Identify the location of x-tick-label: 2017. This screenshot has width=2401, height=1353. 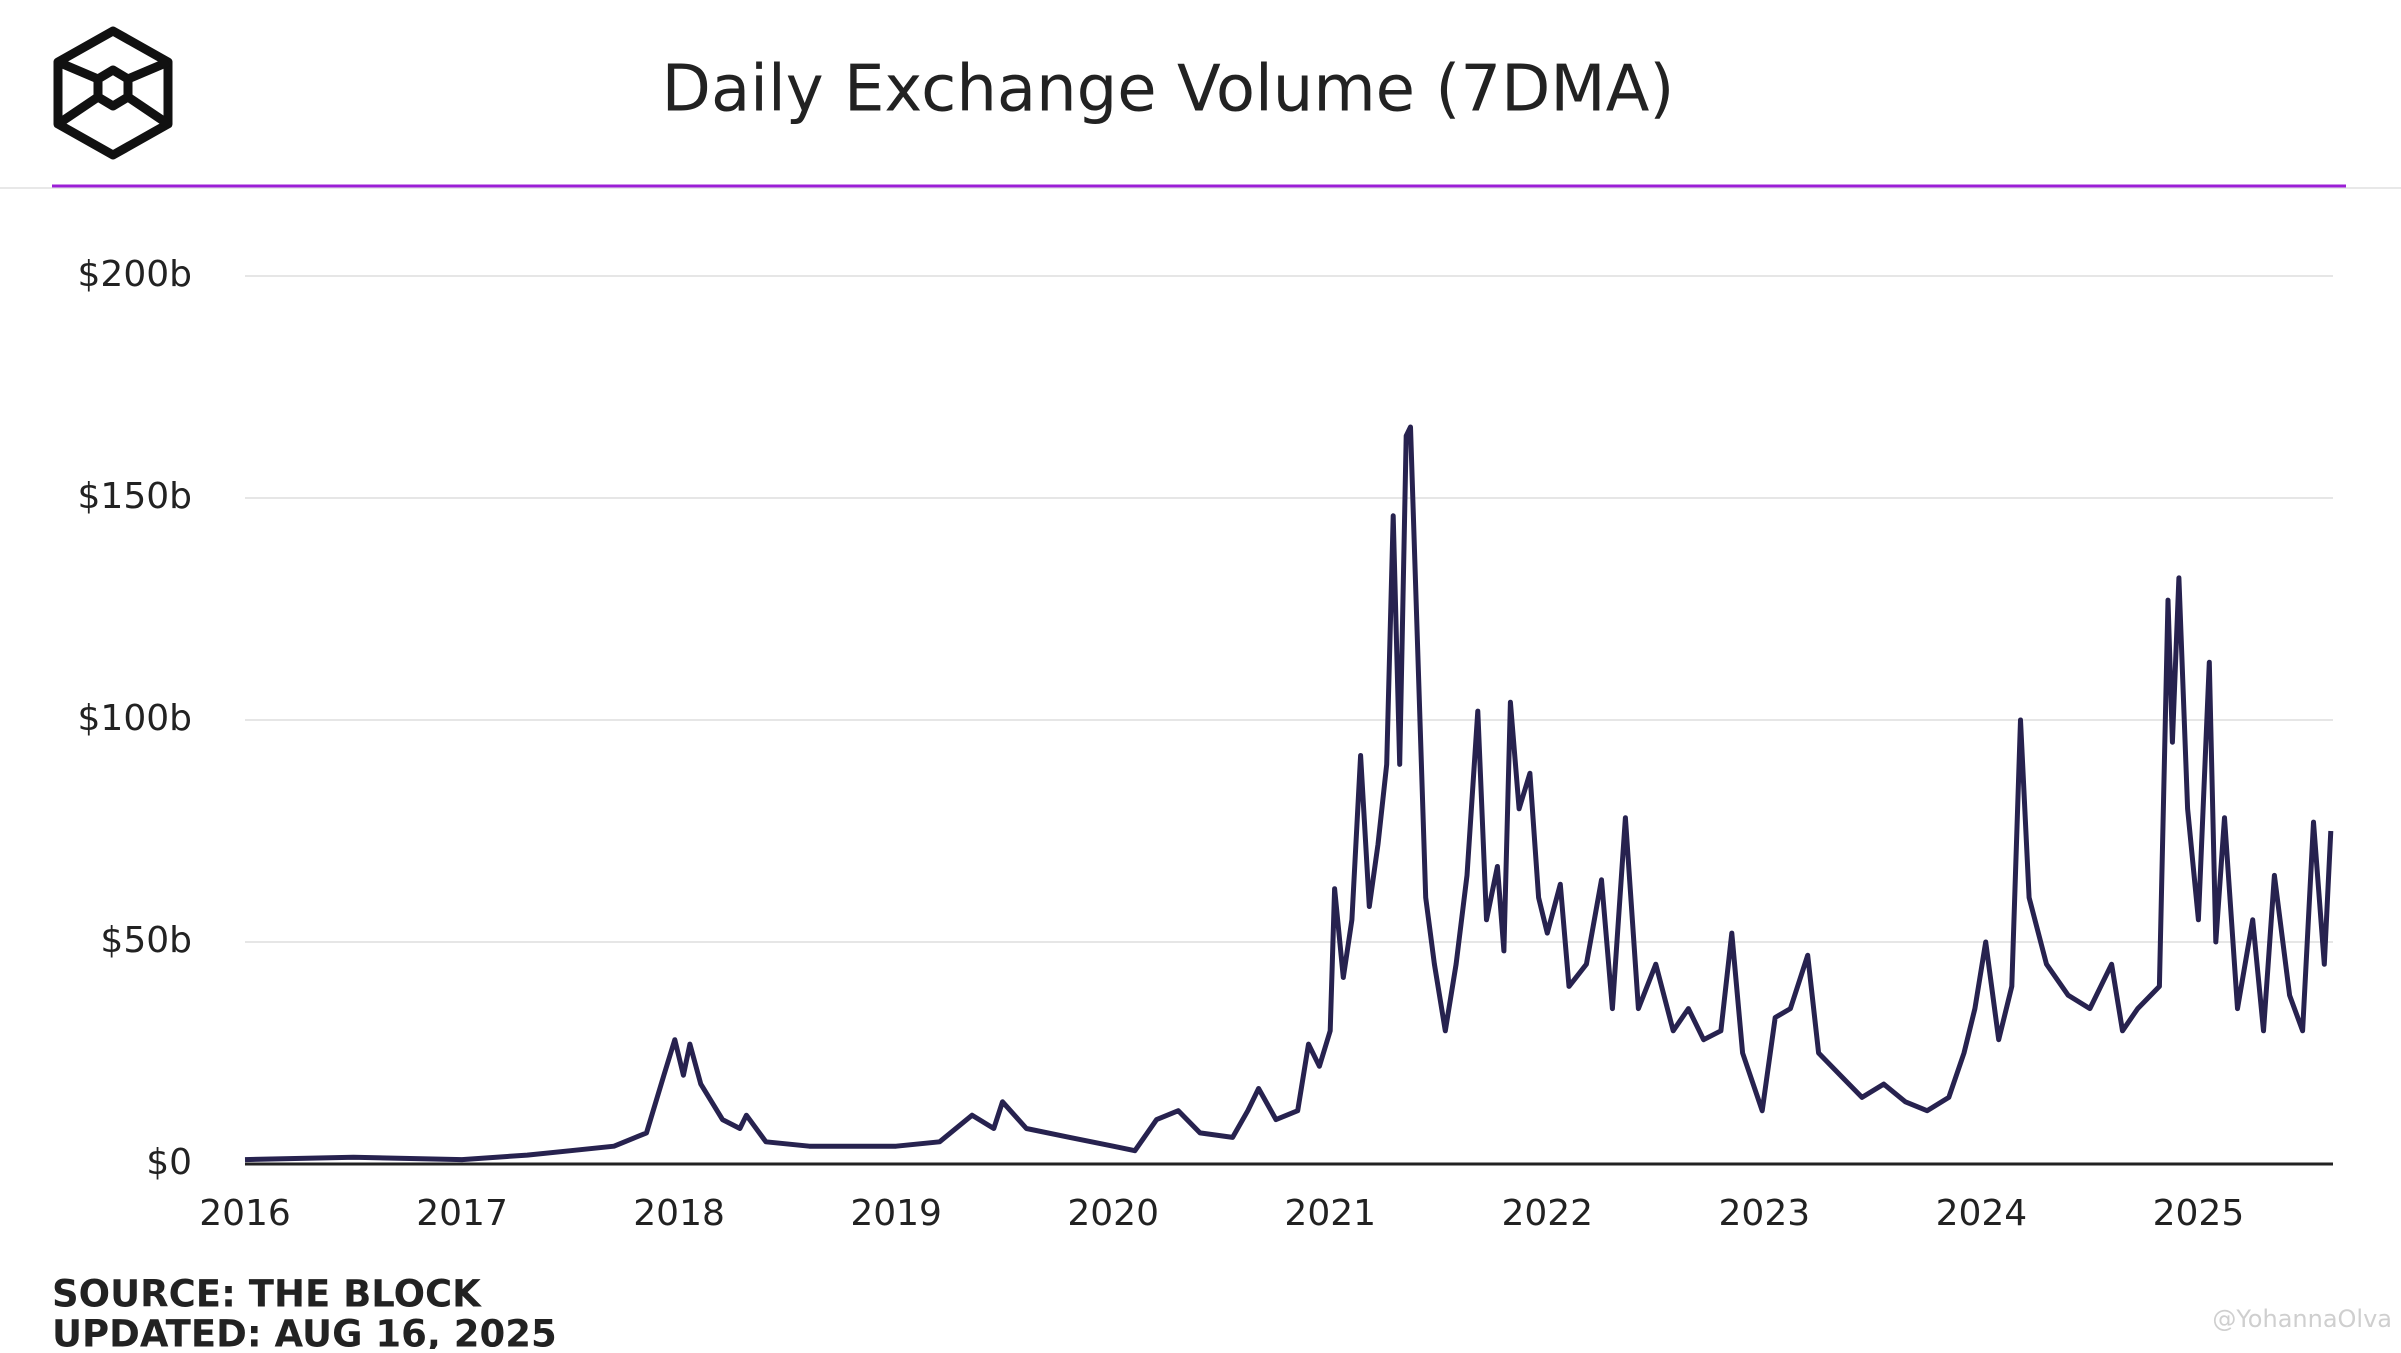
(462, 1213).